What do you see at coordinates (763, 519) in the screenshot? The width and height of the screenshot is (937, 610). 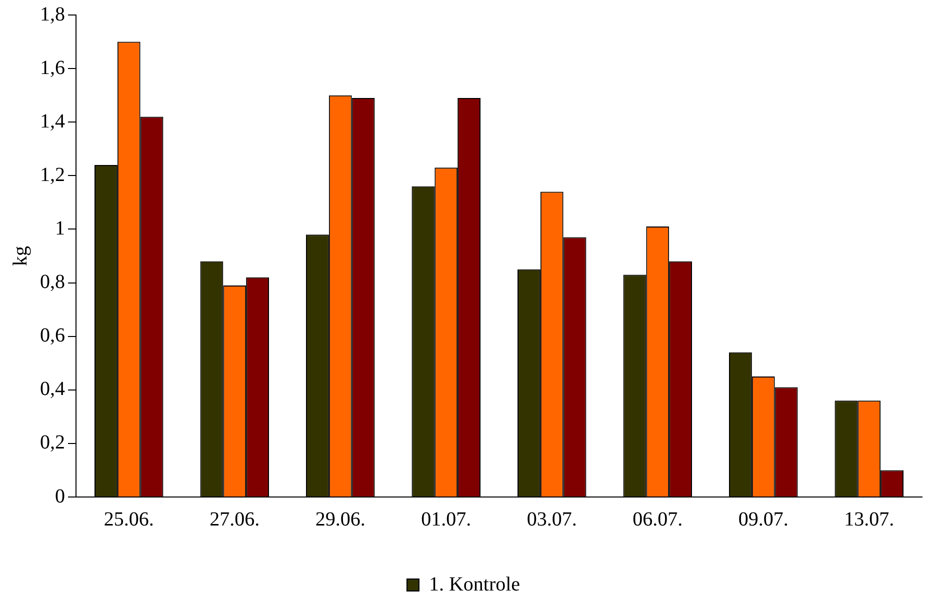 I see `x-tick-label: 09.07.` at bounding box center [763, 519].